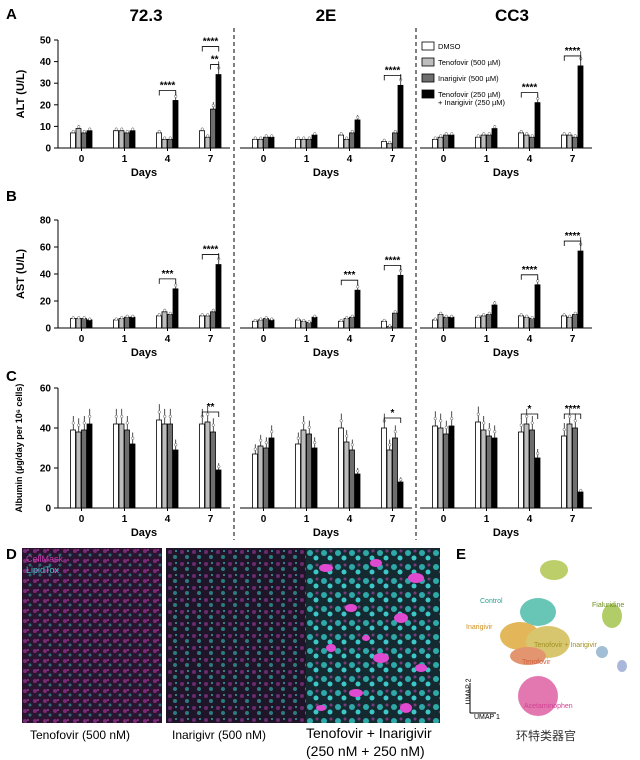 The width and height of the screenshot is (640, 760). I want to click on significance-label: ***, so click(168, 274).